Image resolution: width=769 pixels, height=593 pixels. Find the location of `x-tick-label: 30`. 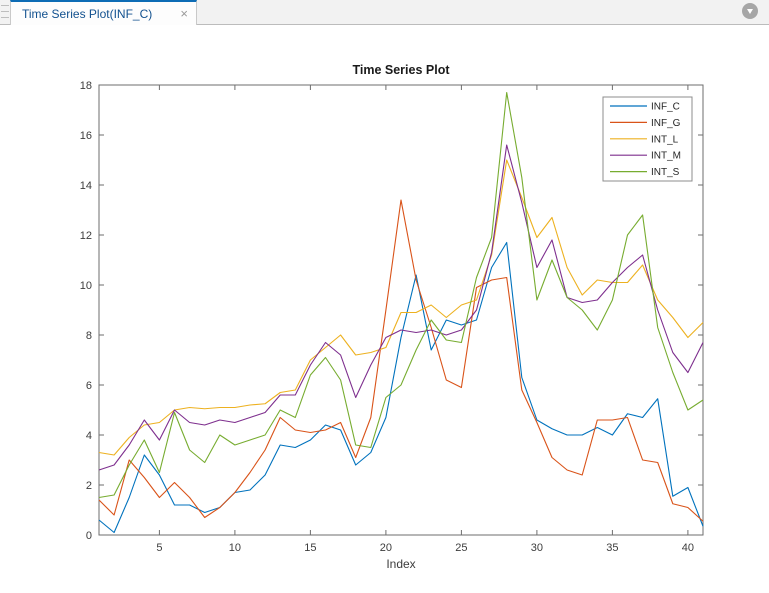

x-tick-label: 30 is located at coordinates (537, 548).